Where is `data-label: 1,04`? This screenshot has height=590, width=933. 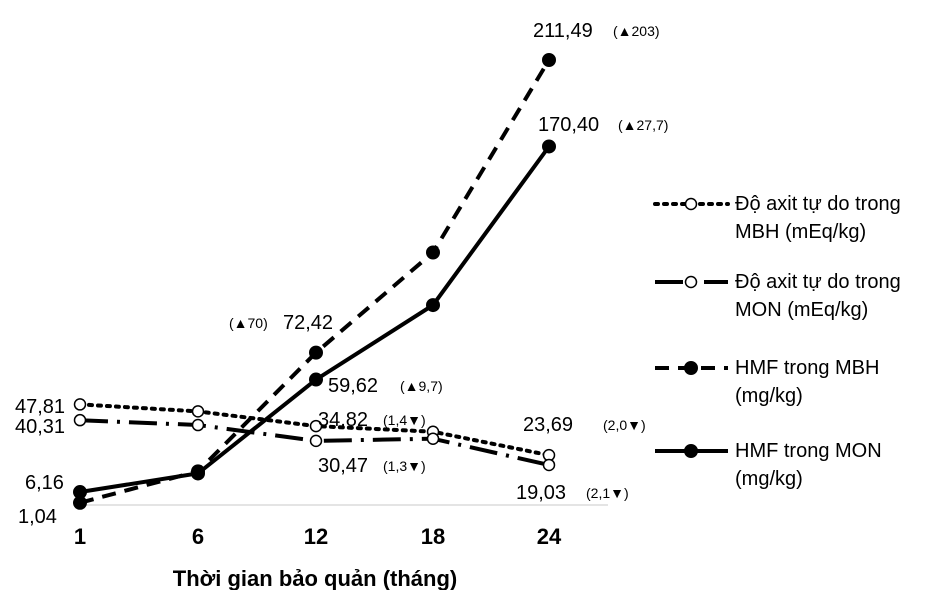 data-label: 1,04 is located at coordinates (37, 517).